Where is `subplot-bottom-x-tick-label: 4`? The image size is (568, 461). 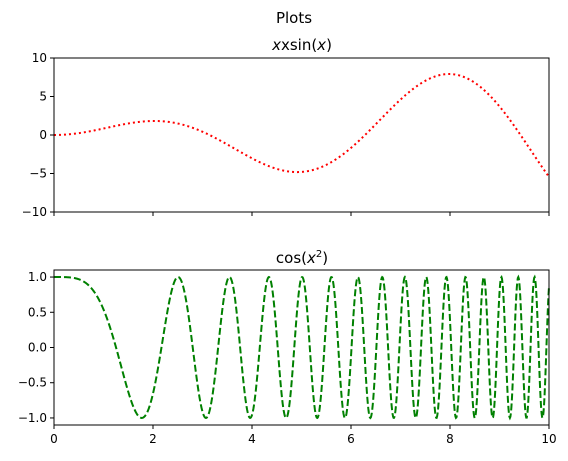
subplot-bottom-x-tick-label: 4 is located at coordinates (252, 439).